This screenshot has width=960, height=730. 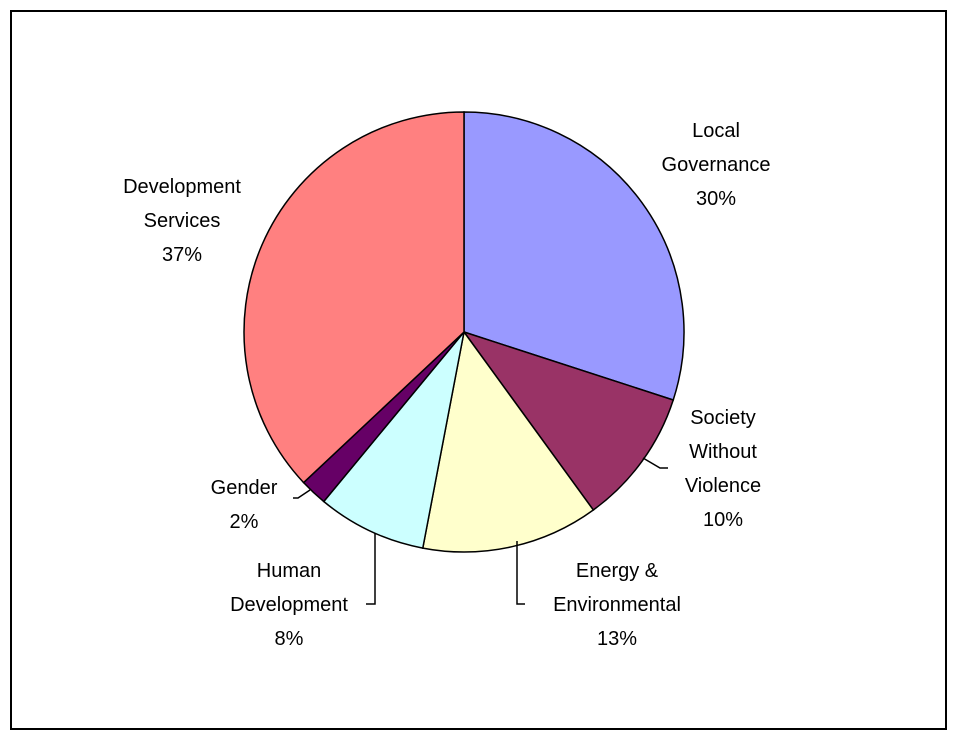 I want to click on pie-slice-human-development, so click(x=393, y=440).